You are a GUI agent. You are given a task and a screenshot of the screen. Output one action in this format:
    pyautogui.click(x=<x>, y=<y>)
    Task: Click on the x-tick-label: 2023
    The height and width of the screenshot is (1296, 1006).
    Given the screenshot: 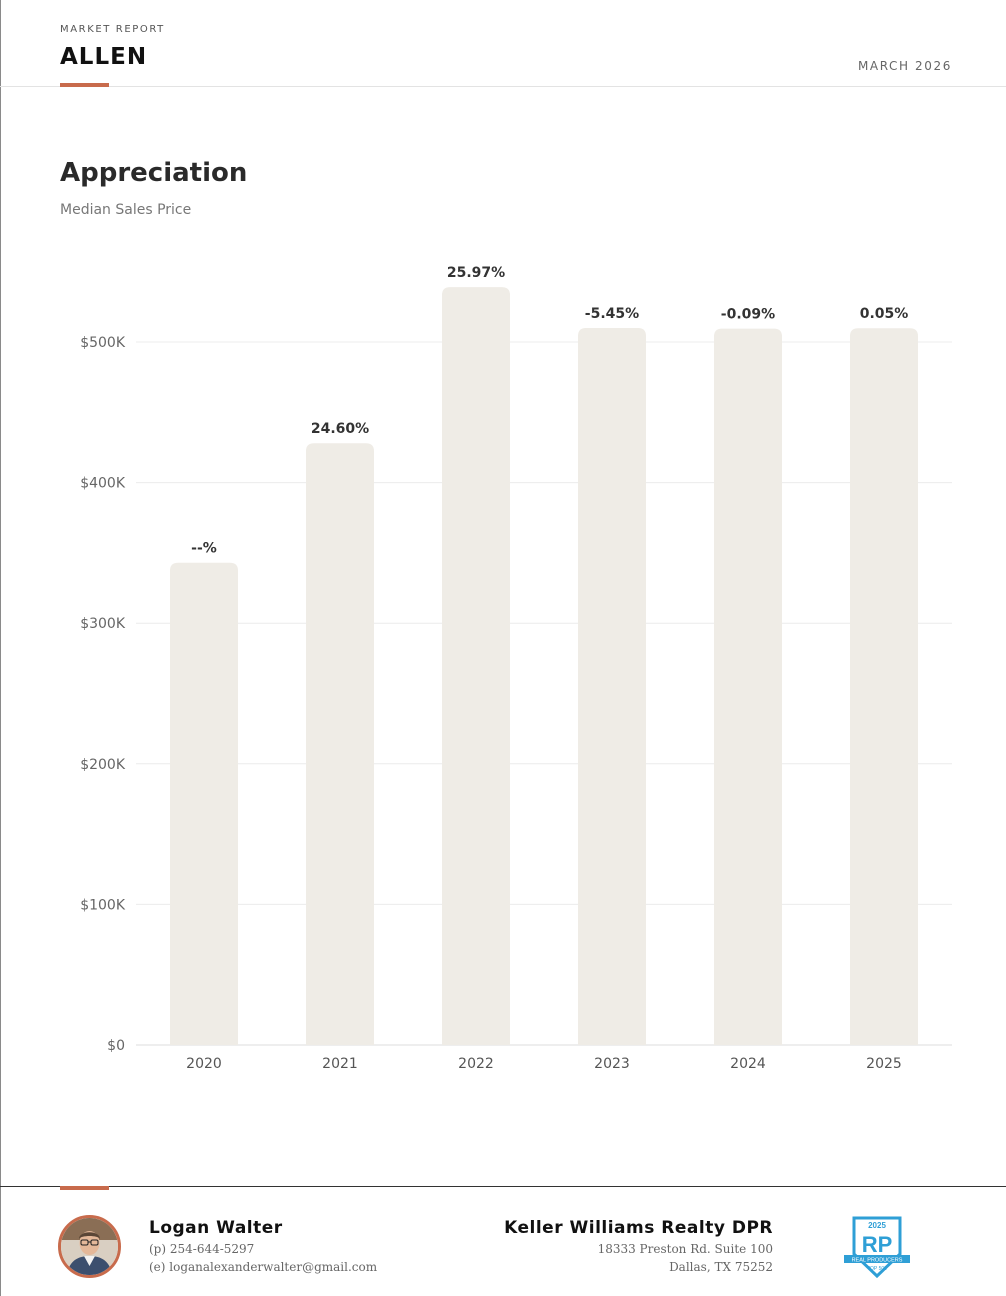 What is the action you would take?
    pyautogui.click(x=612, y=1064)
    